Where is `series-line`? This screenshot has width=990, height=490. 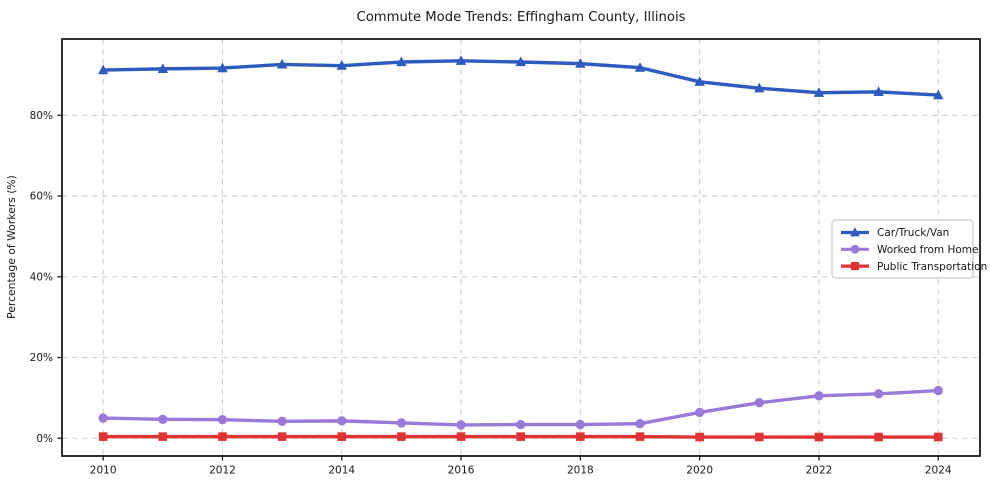
series-line is located at coordinates (520, 407).